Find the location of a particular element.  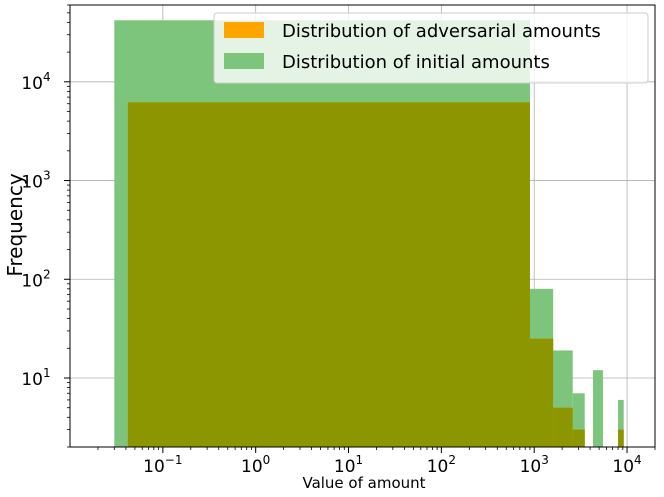

legend-label-adversarial: Distribution of adversarial amounts is located at coordinates (441, 31).